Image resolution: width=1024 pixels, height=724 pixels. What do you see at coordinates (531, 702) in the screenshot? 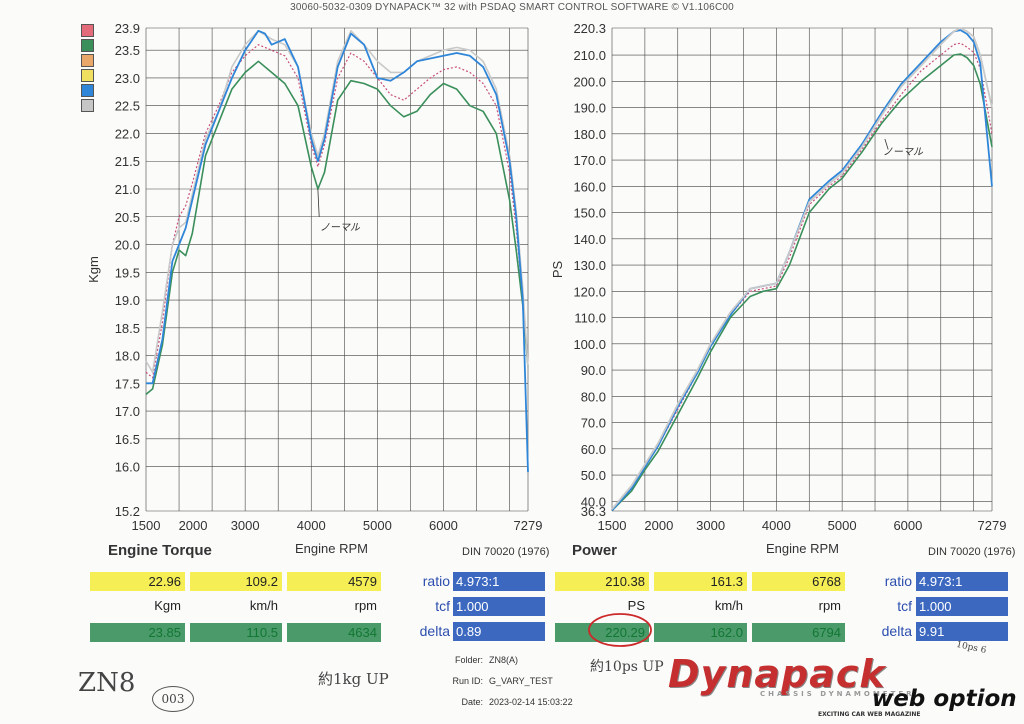
I see `date-value: 2023-02-14 15:03:22` at bounding box center [531, 702].